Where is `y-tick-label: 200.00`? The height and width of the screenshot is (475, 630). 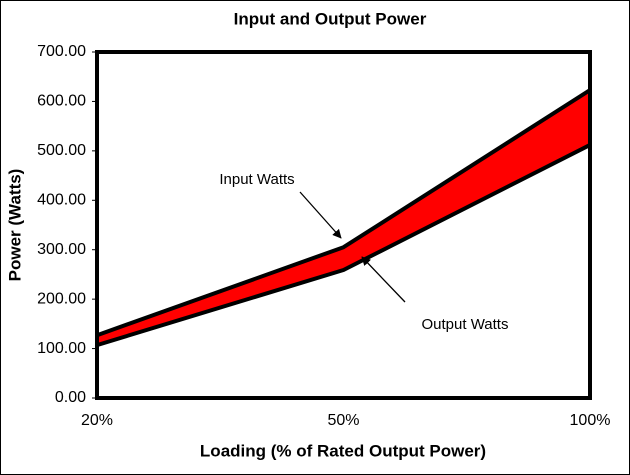 y-tick-label: 200.00 is located at coordinates (61, 298).